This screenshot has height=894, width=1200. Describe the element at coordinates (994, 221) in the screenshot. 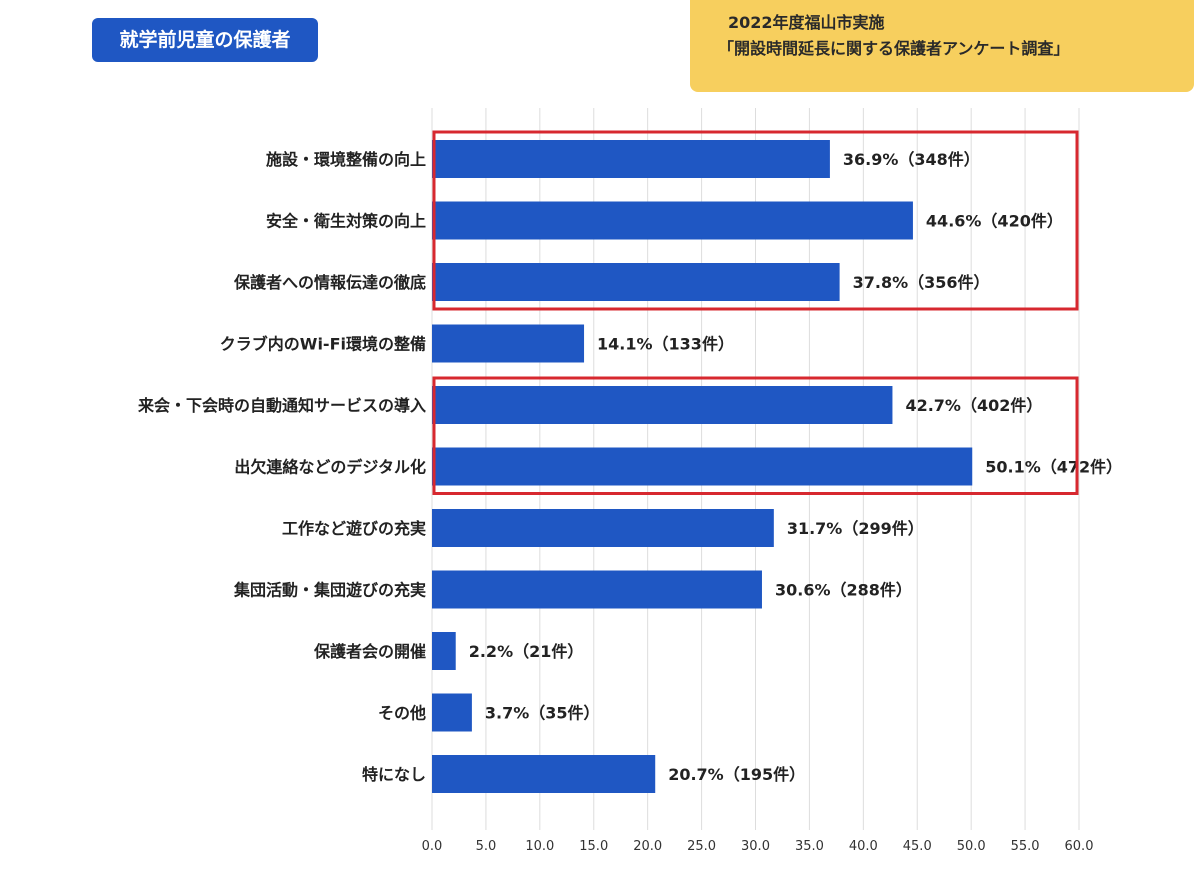

I see `data-label: 44.6%（420件）` at that location.